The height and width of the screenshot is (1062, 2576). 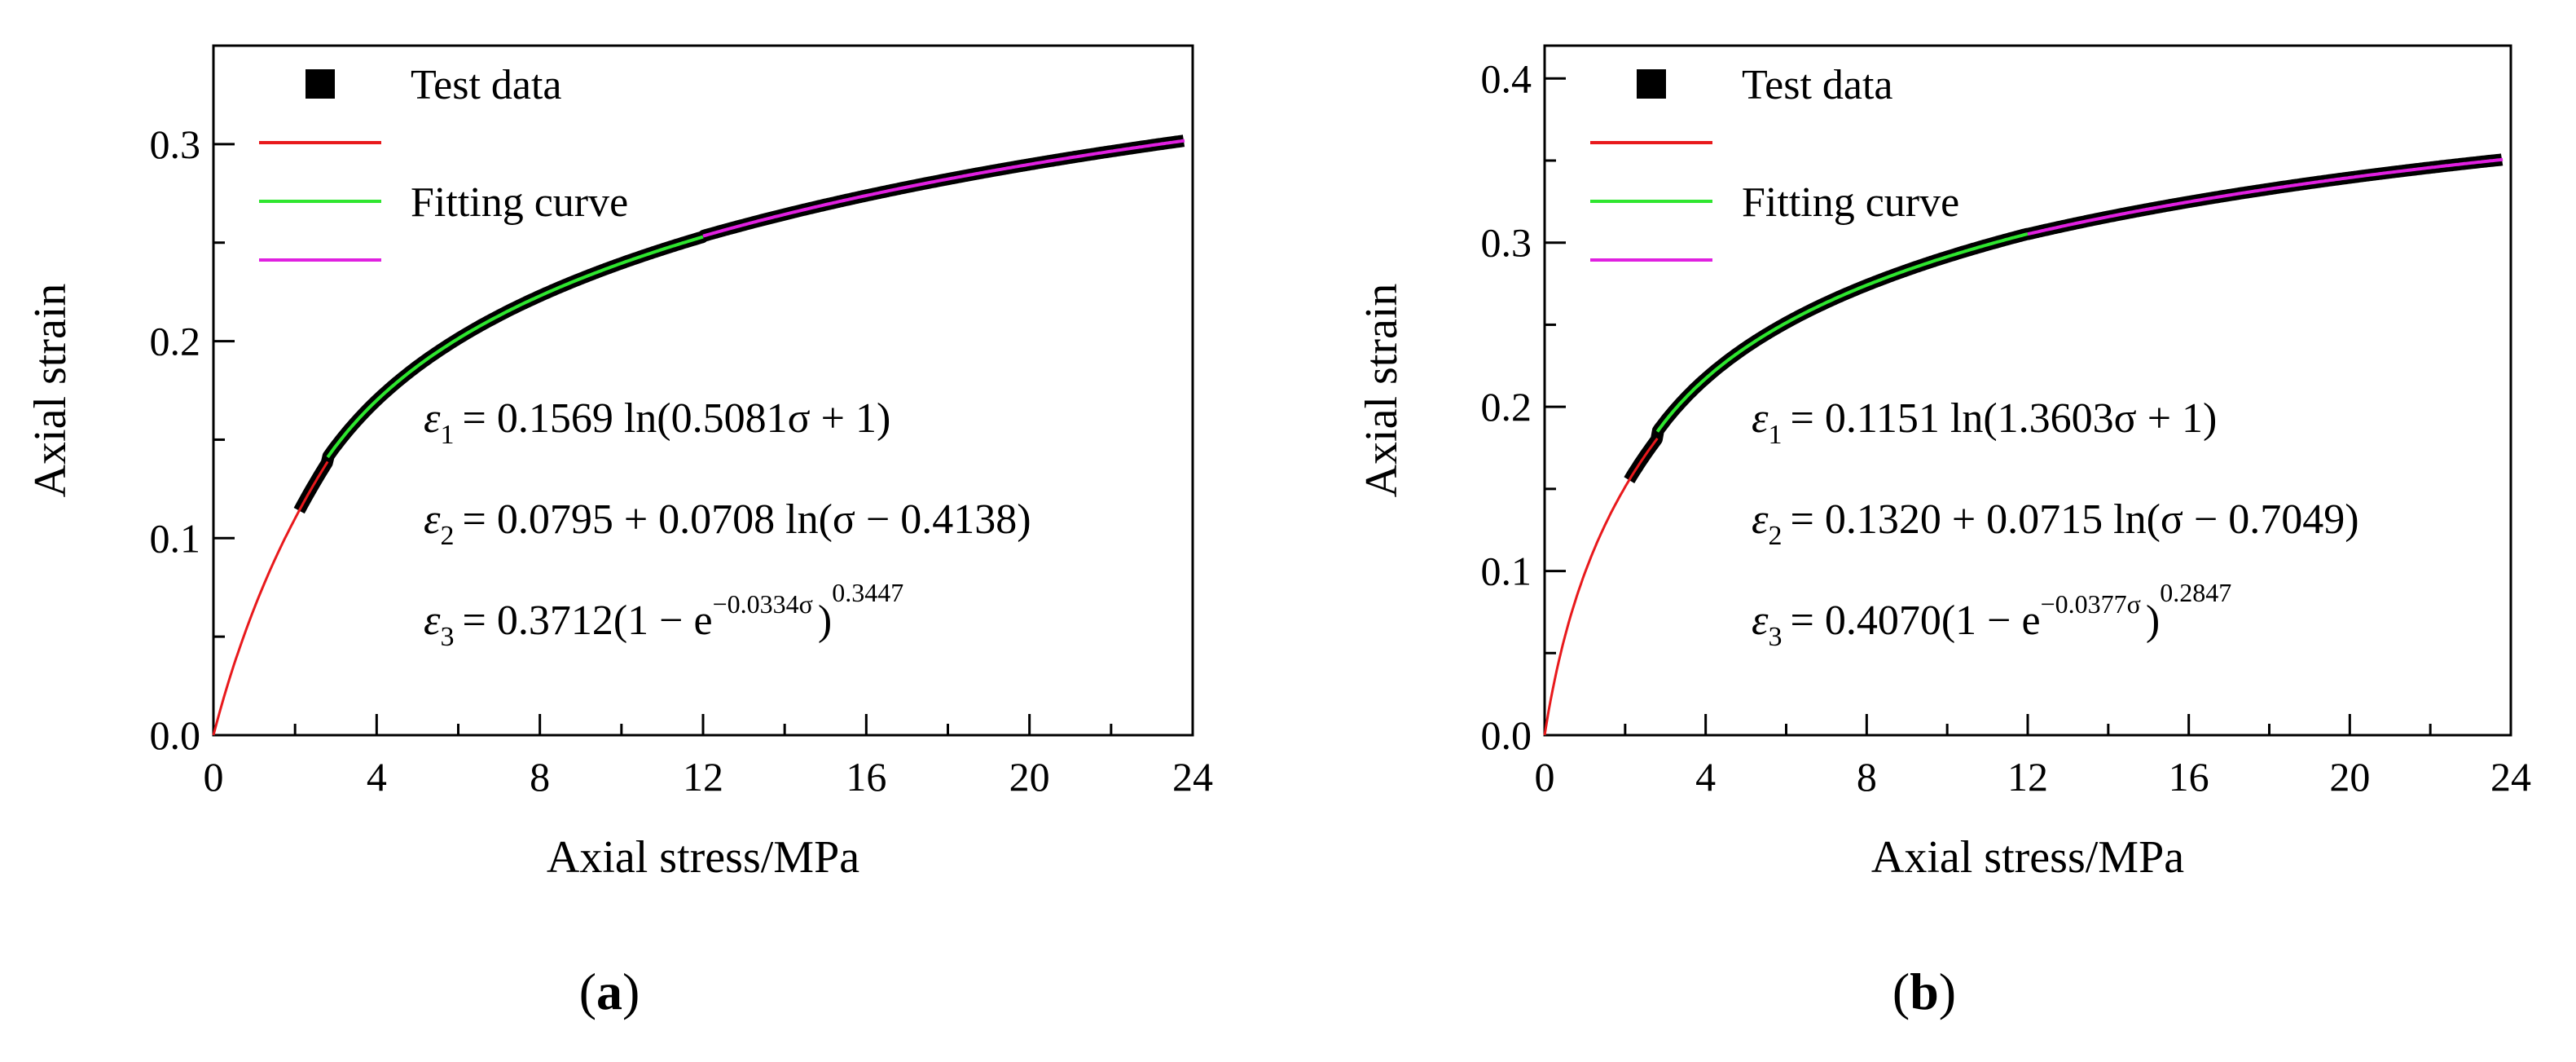 I want to click on caption-b: (b), so click(x=1924, y=992).